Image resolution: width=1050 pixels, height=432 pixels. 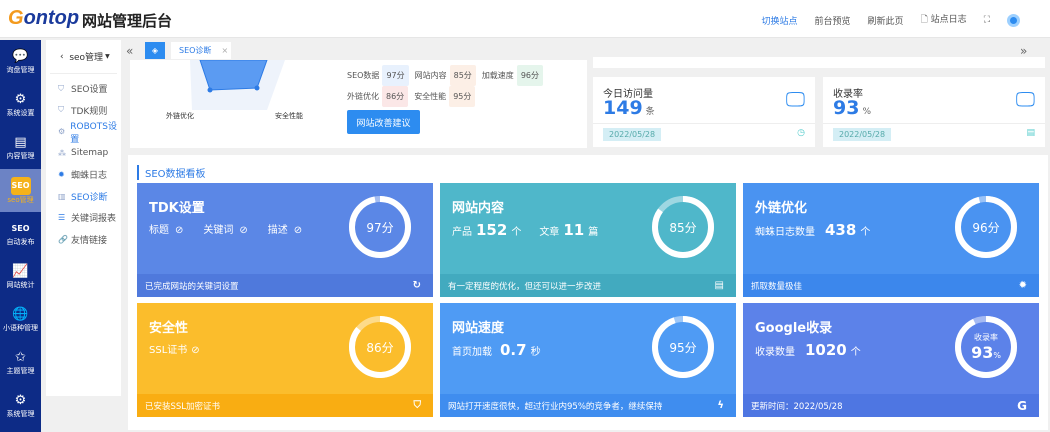 What do you see at coordinates (20, 233) in the screenshot?
I see `nav-auto-publish: SEO 自动发布` at bounding box center [20, 233].